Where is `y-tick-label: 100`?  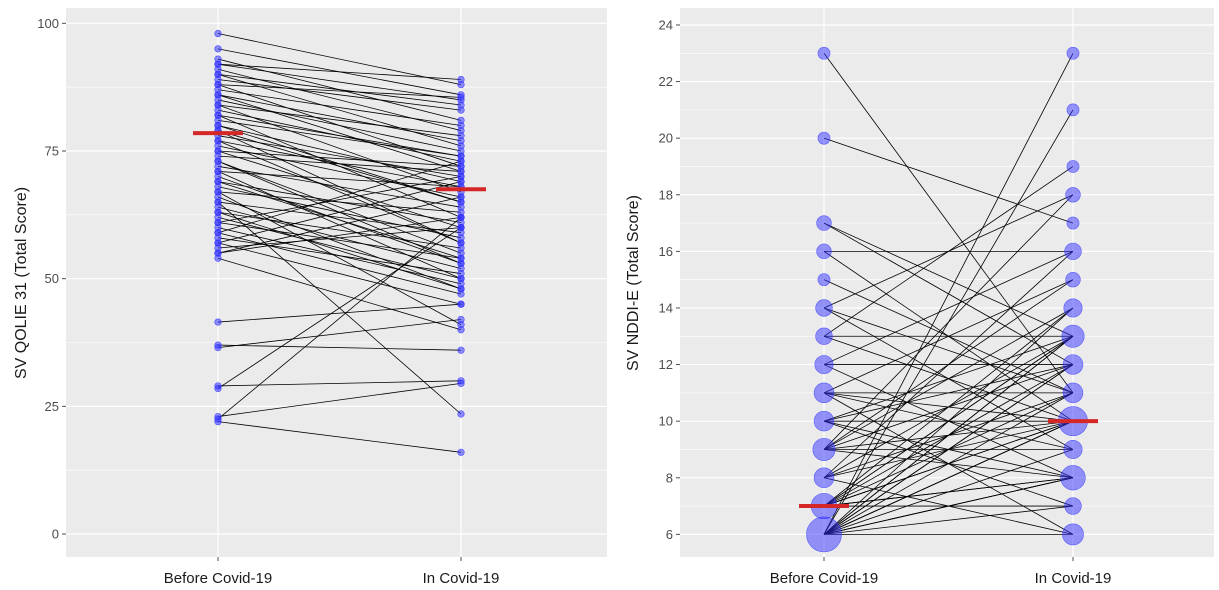 y-tick-label: 100 is located at coordinates (48, 23).